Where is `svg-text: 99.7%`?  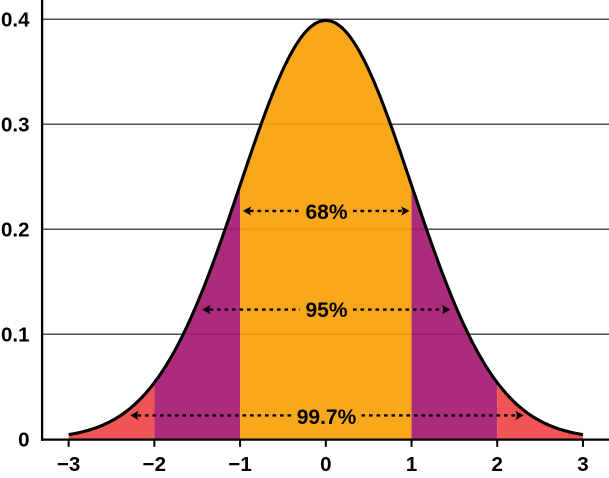
svg-text: 99.7% is located at coordinates (327, 417).